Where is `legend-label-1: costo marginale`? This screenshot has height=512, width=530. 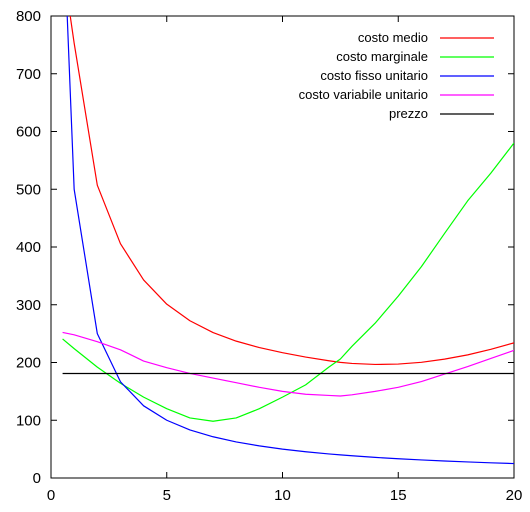 legend-label-1: costo marginale is located at coordinates (382, 56).